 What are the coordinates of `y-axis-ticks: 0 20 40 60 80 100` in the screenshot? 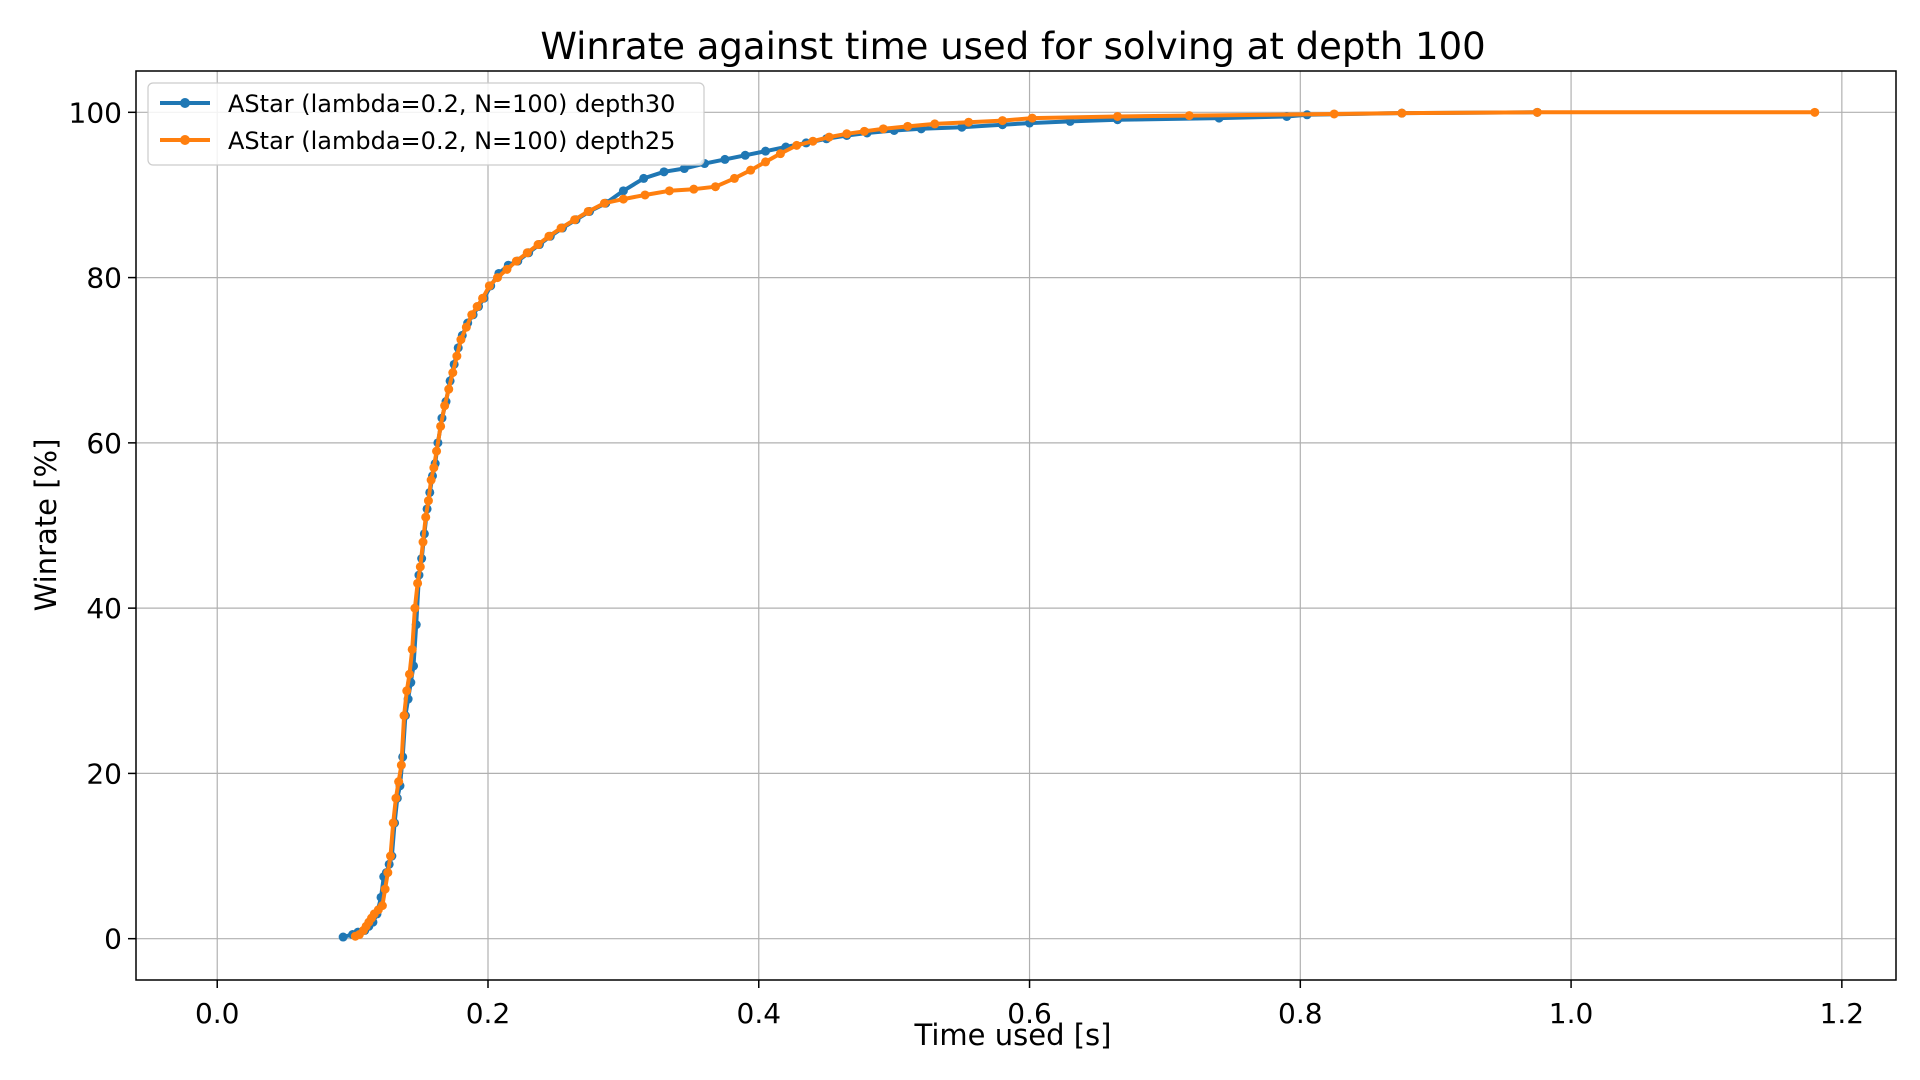 It's located at (102, 526).